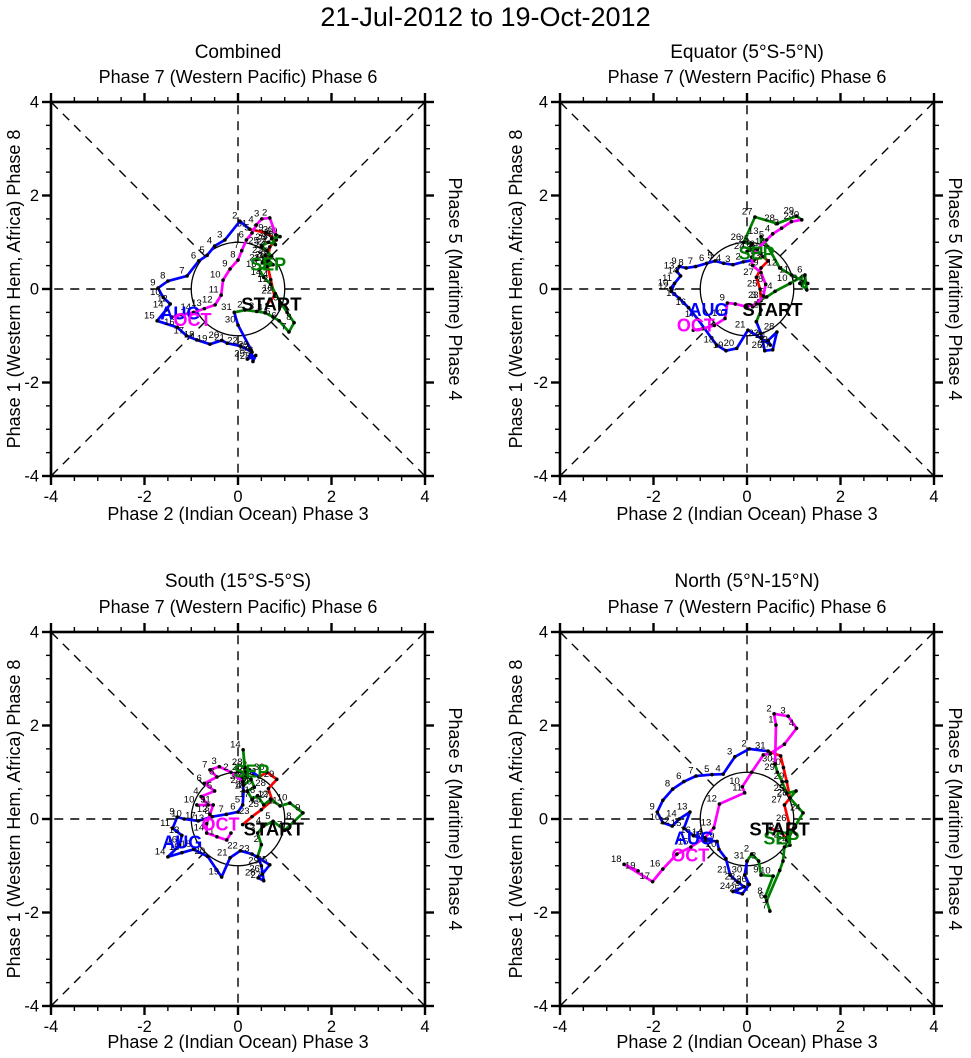 The height and width of the screenshot is (1058, 971). I want to click on day-label: 10, so click(189, 799).